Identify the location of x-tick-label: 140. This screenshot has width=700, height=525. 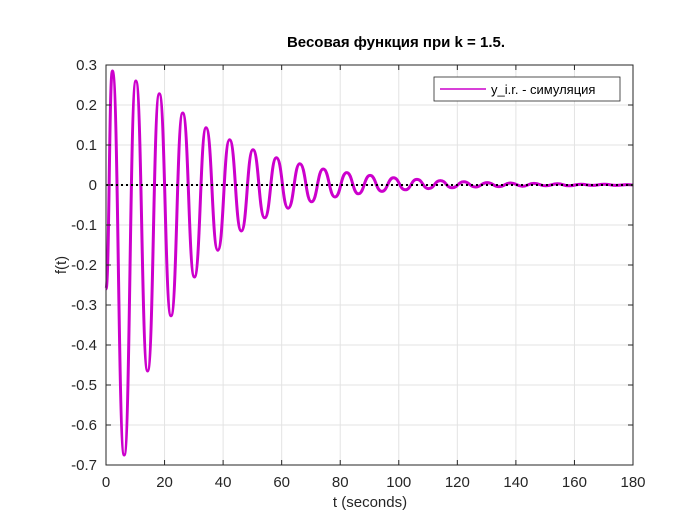
(515, 482).